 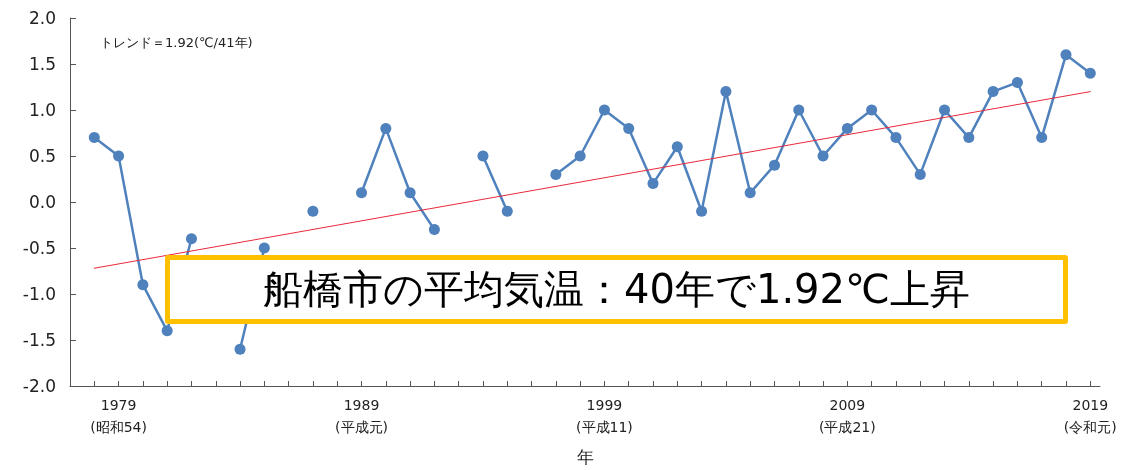 What do you see at coordinates (1090, 416) in the screenshot?
I see `x-tick-label: 2019 (令和元)` at bounding box center [1090, 416].